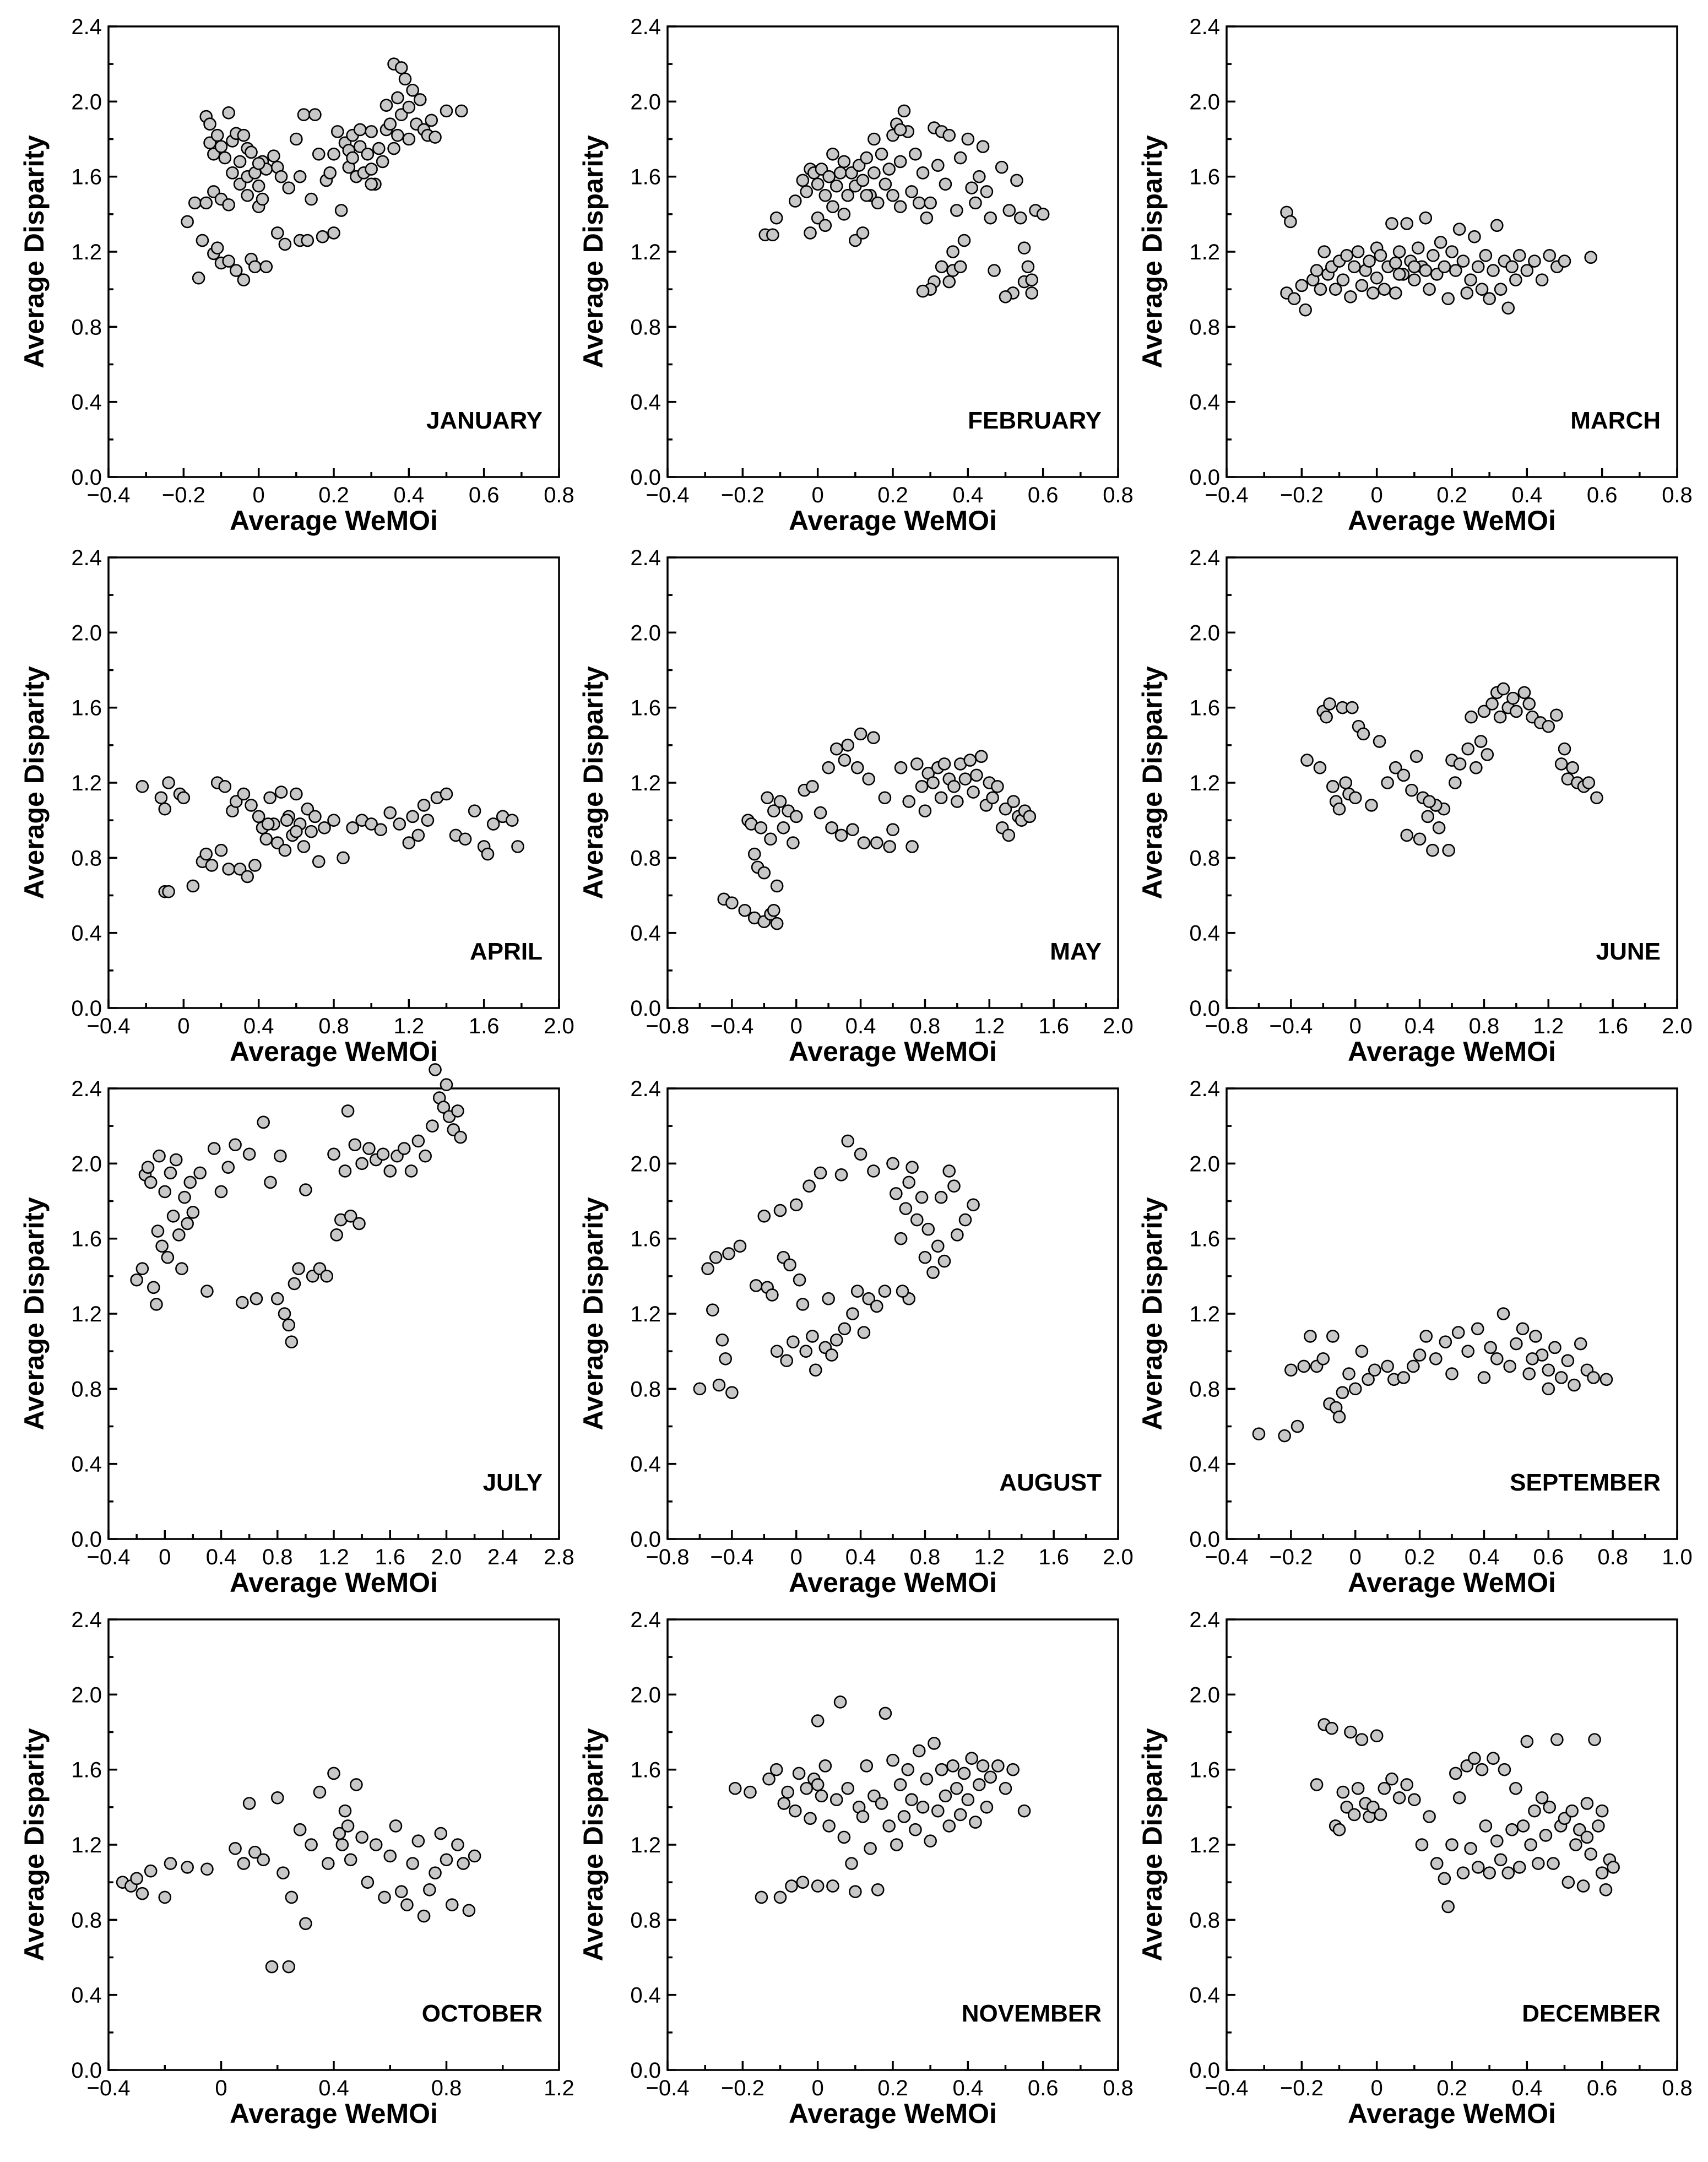 The image size is (1708, 2162). What do you see at coordinates (1118, 2088) in the screenshot?
I see `x-tick-label: 0.8` at bounding box center [1118, 2088].